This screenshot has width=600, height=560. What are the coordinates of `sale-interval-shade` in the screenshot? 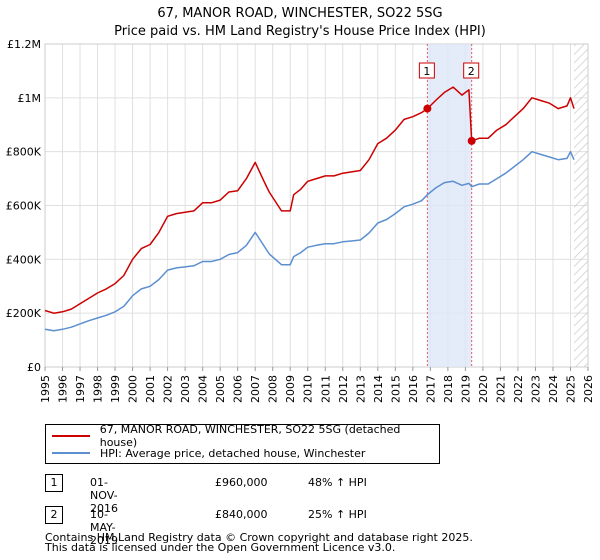 It's located at (449, 205).